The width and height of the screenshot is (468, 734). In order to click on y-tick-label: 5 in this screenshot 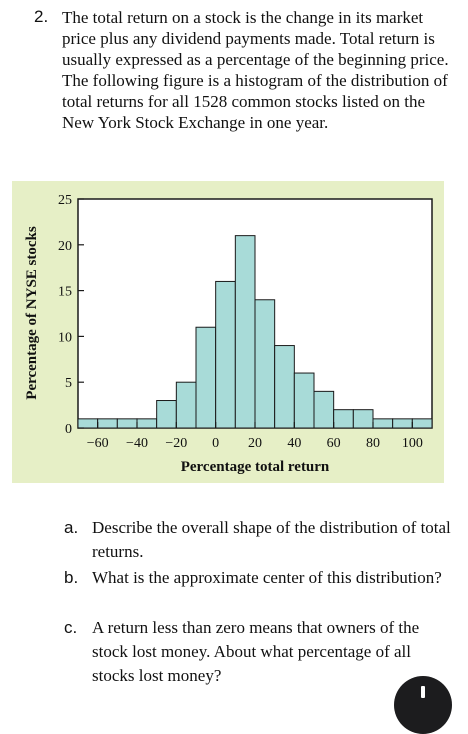, I will do `click(68, 383)`.